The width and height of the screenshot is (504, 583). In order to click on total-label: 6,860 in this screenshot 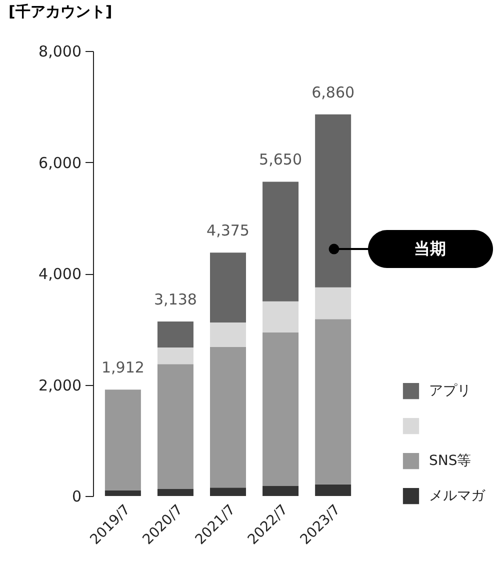, I will do `click(333, 92)`.